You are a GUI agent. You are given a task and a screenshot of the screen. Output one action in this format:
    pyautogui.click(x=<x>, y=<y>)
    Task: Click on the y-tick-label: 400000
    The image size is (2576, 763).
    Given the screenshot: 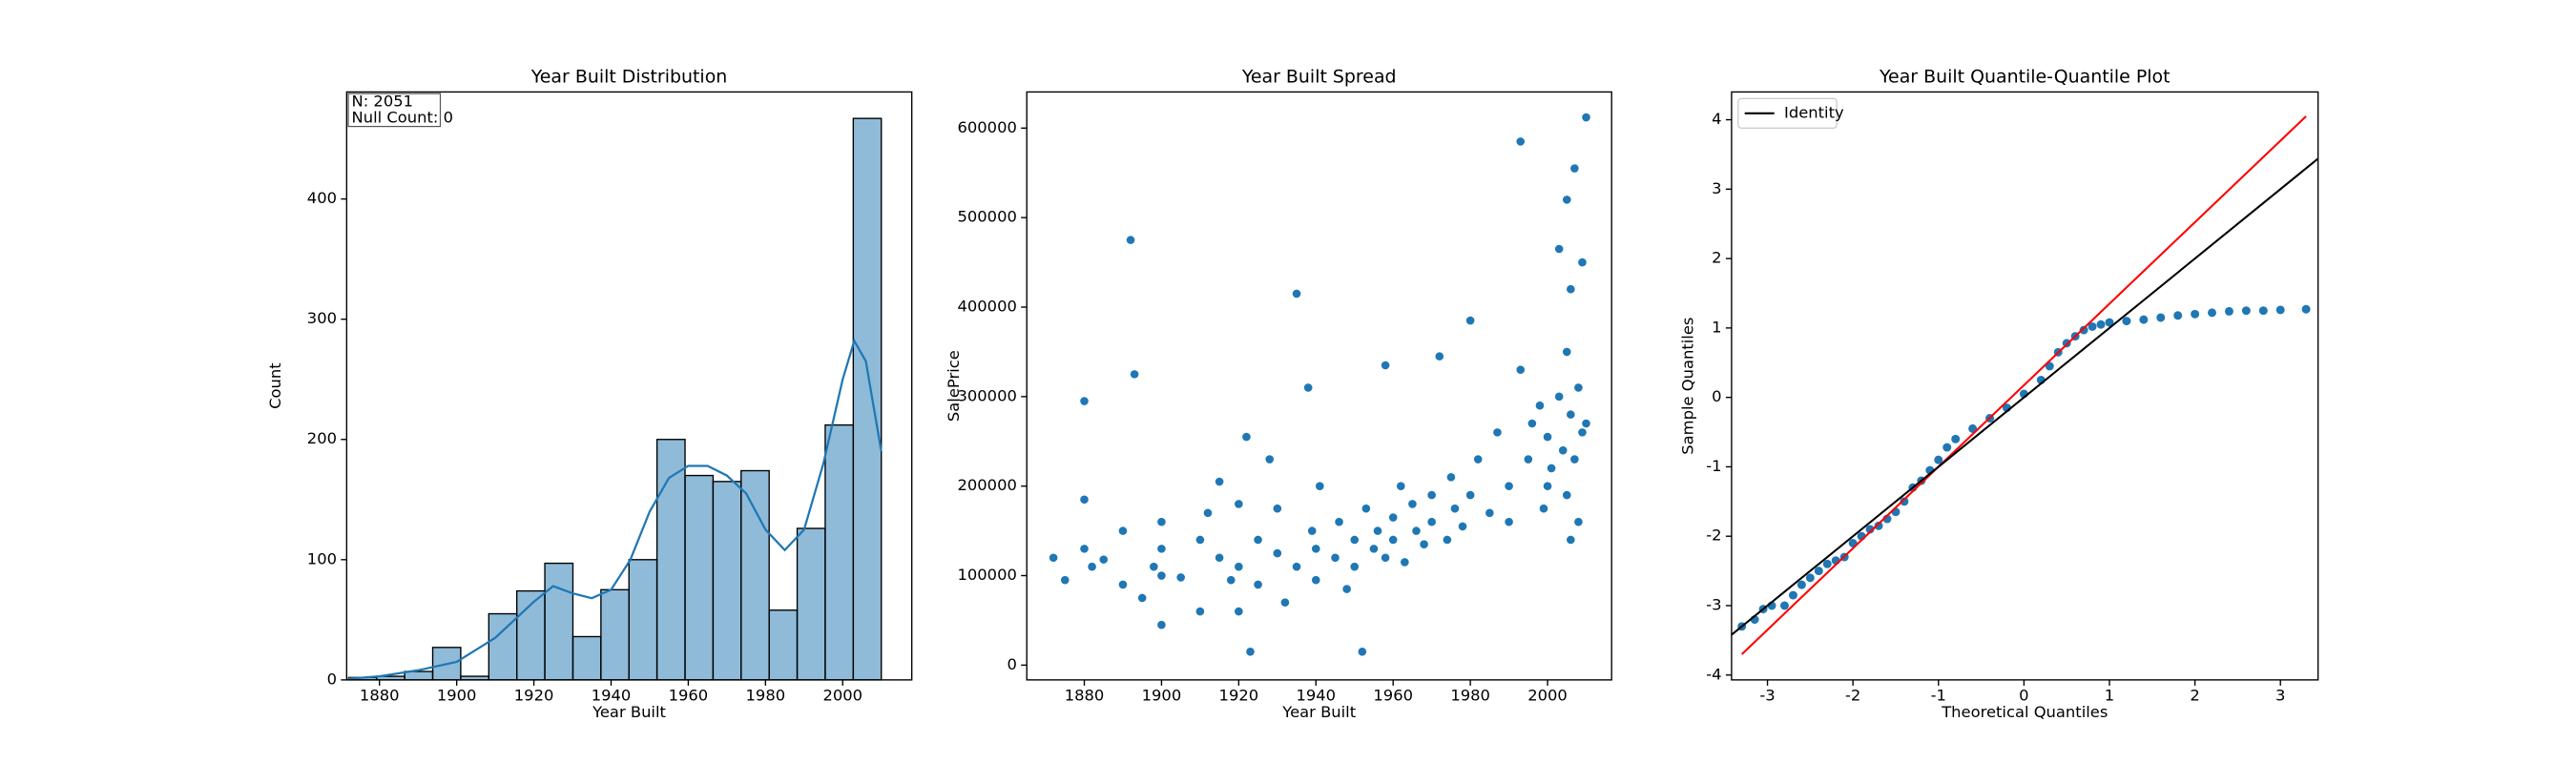 What is the action you would take?
    pyautogui.click(x=986, y=306)
    